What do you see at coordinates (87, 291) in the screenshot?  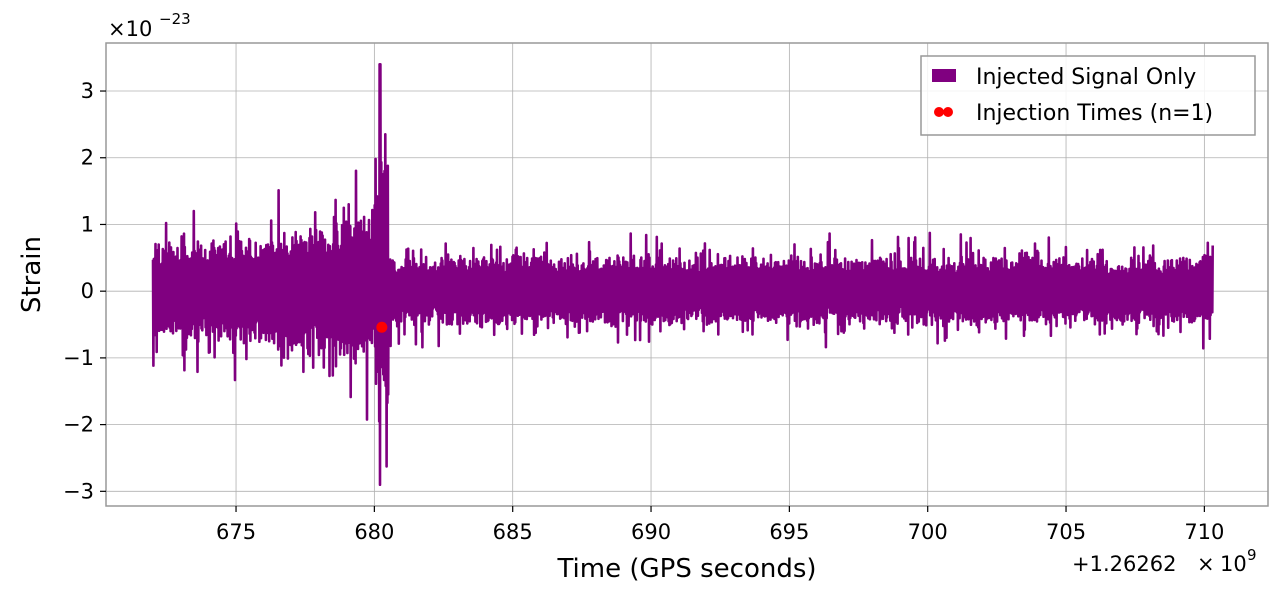 I see `y-tick-label: 0` at bounding box center [87, 291].